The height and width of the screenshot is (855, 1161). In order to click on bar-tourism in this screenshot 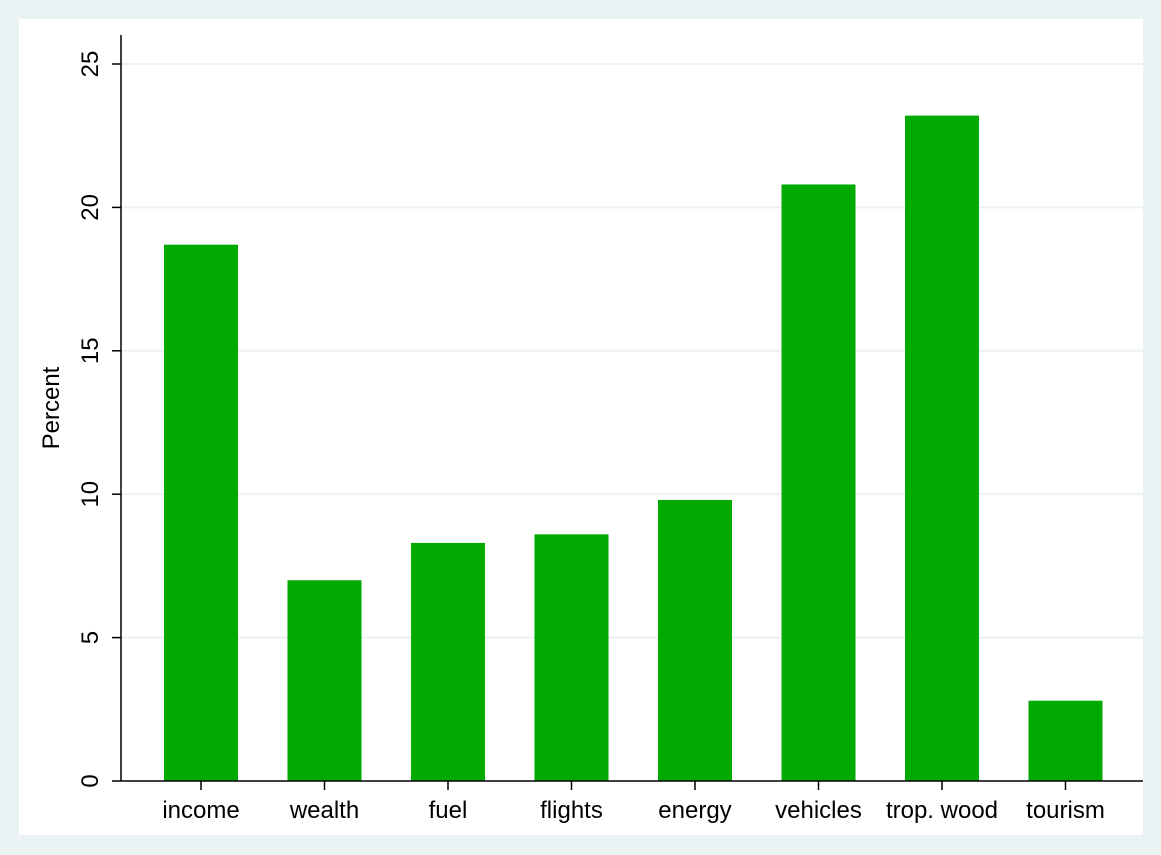, I will do `click(1065, 740)`.